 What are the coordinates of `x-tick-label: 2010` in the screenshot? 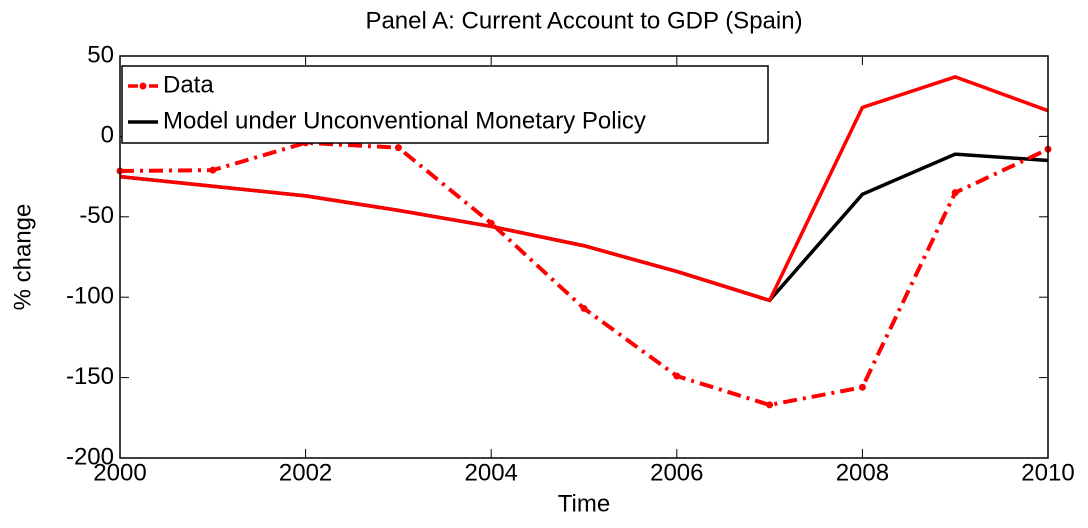 It's located at (1047, 472).